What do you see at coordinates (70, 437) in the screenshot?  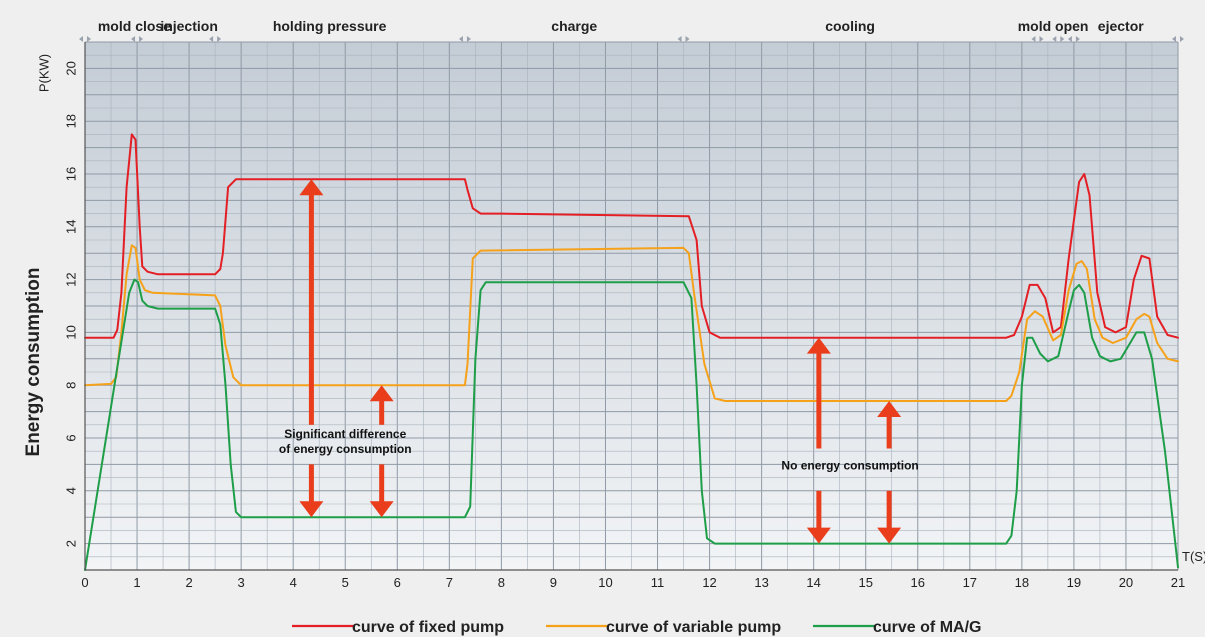 I see `y-tick-label: 6` at bounding box center [70, 437].